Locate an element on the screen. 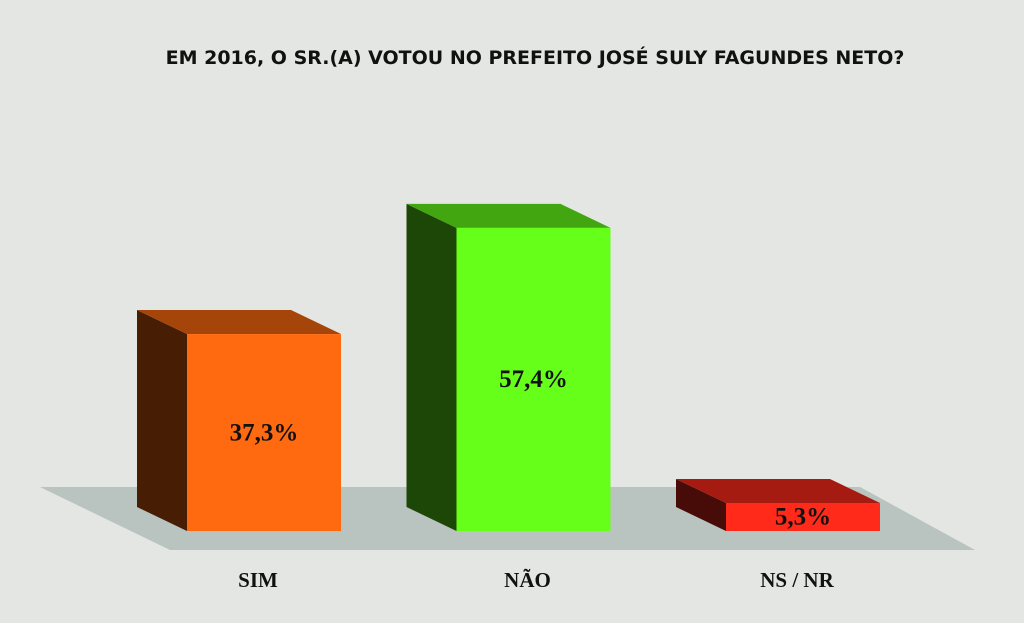  x-tick-label: NÃO is located at coordinates (527, 580).